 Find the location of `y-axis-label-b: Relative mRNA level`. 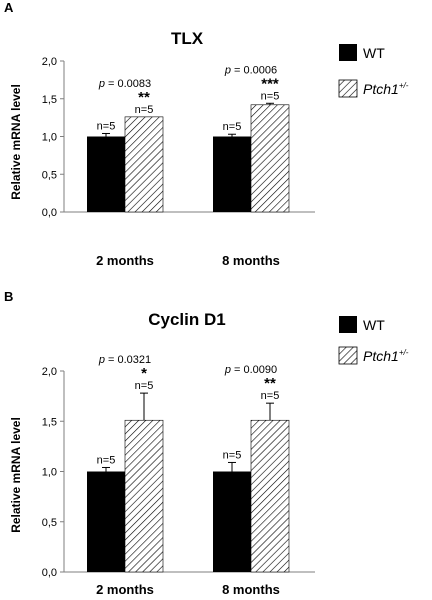

y-axis-label-b: Relative mRNA level is located at coordinates (16, 475).